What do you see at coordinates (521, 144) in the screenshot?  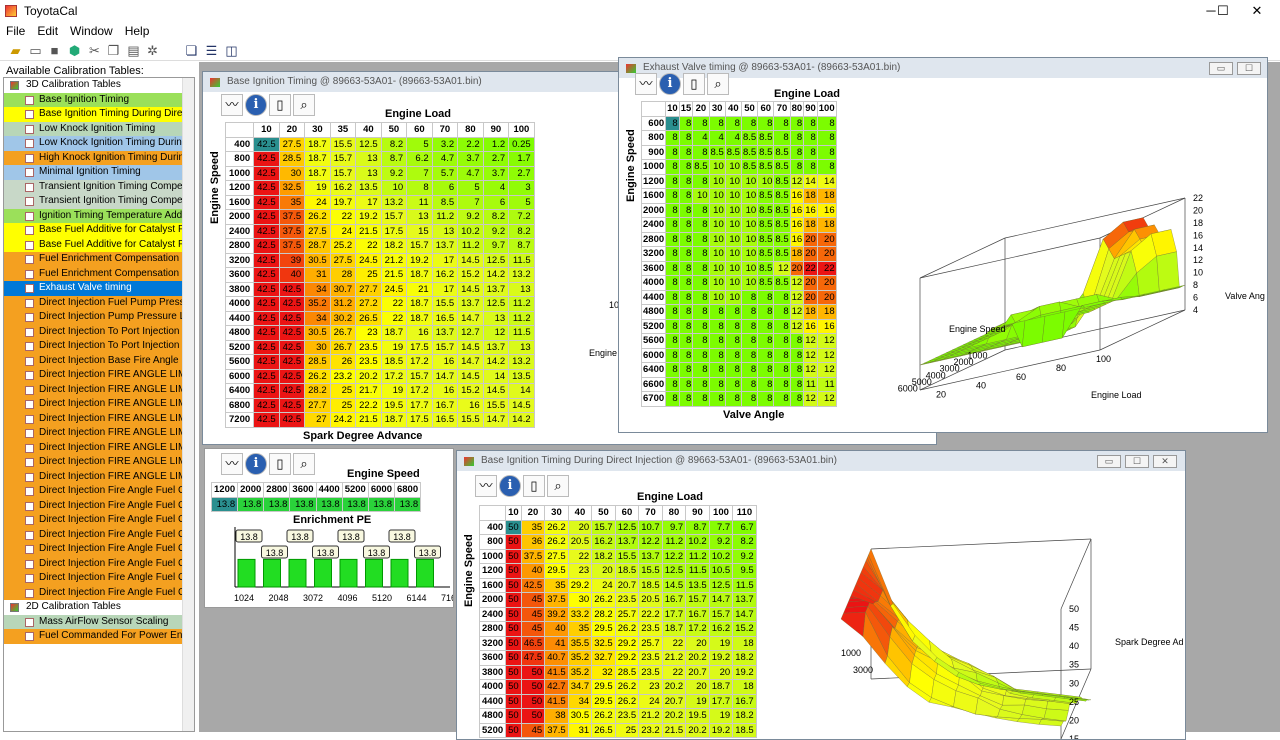 I see `table-cell: 0.25` at bounding box center [521, 144].